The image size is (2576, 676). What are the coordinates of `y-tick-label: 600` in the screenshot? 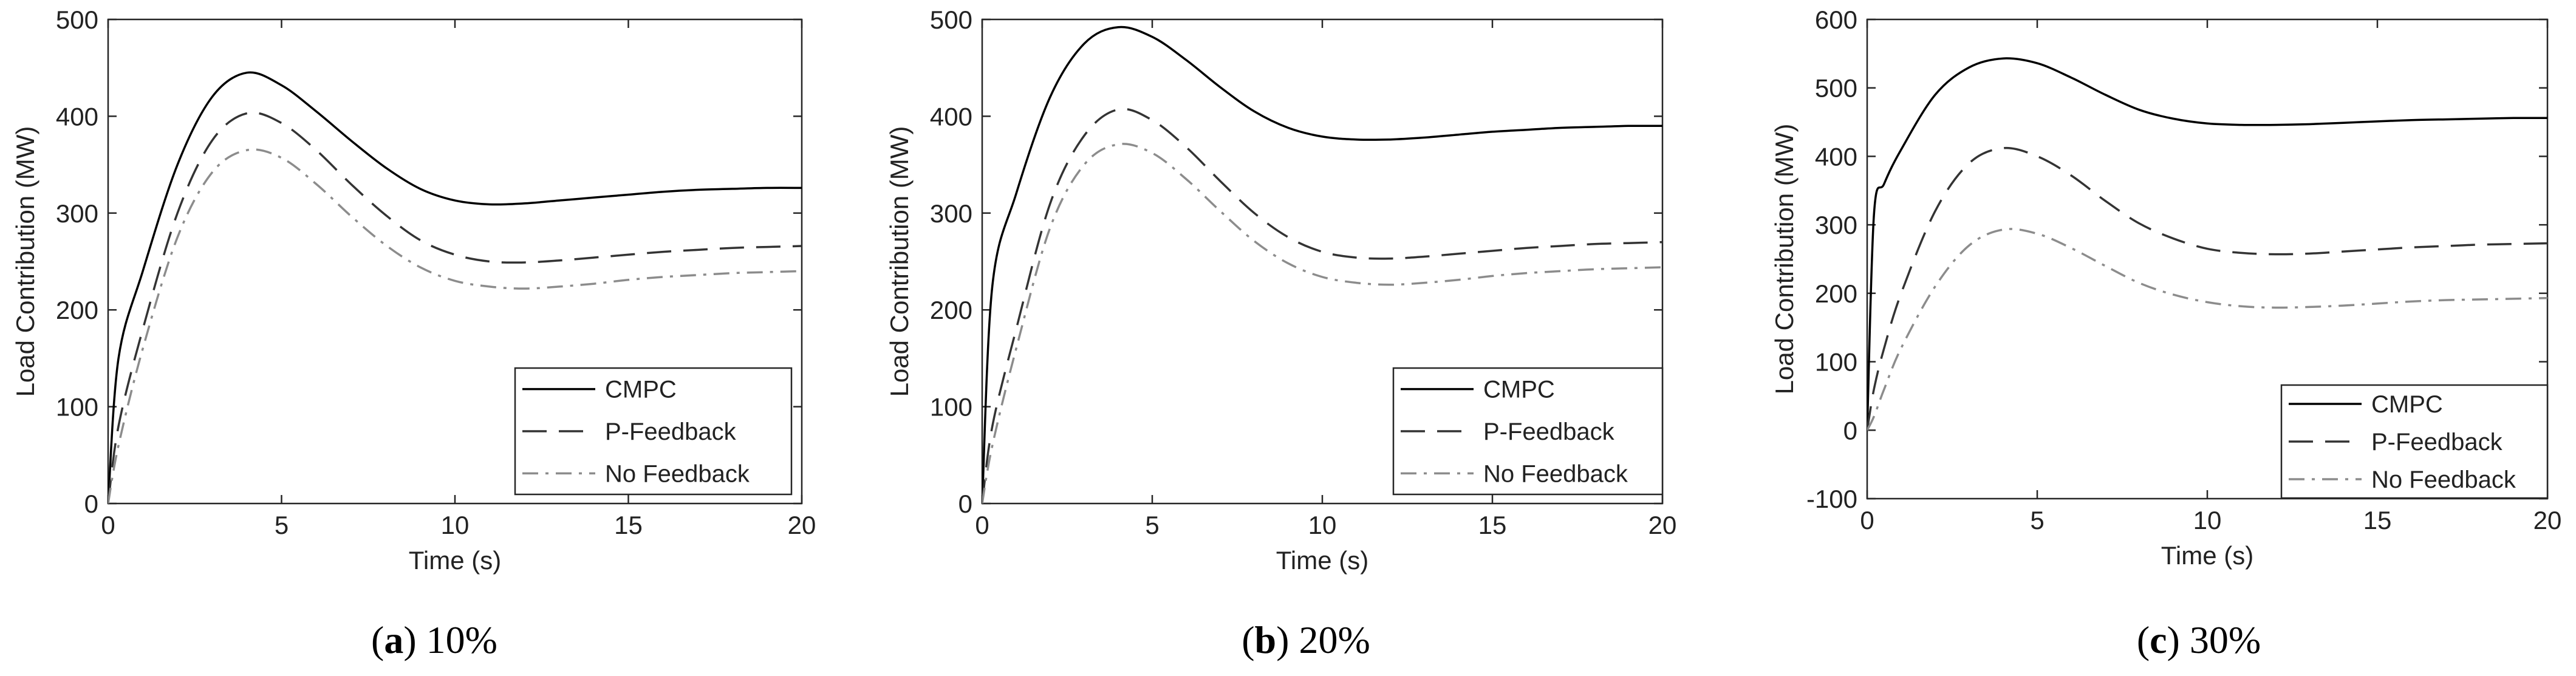 It's located at (1836, 20).